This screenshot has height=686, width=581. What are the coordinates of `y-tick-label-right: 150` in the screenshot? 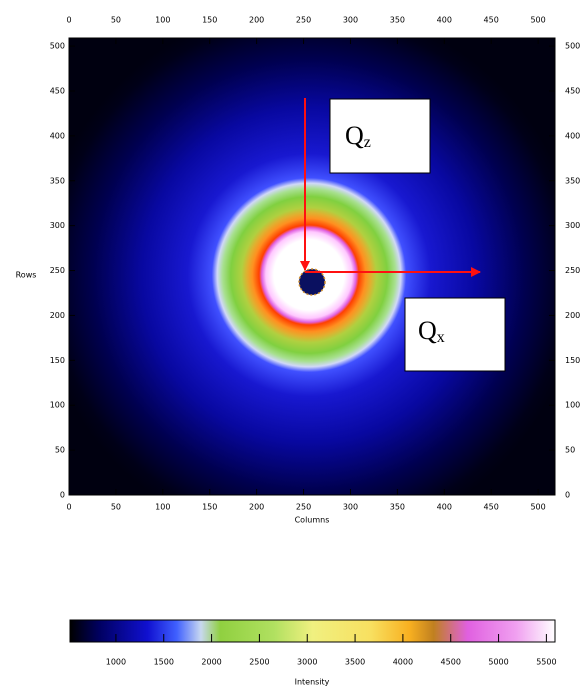 It's located at (572, 360).